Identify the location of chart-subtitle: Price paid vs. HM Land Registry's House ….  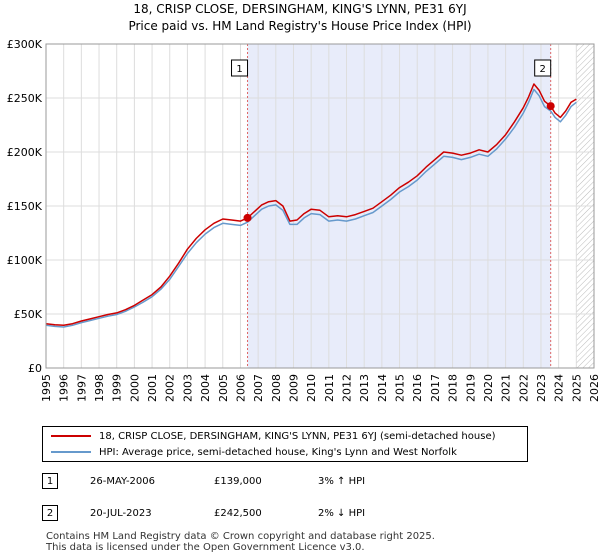
(300, 26).